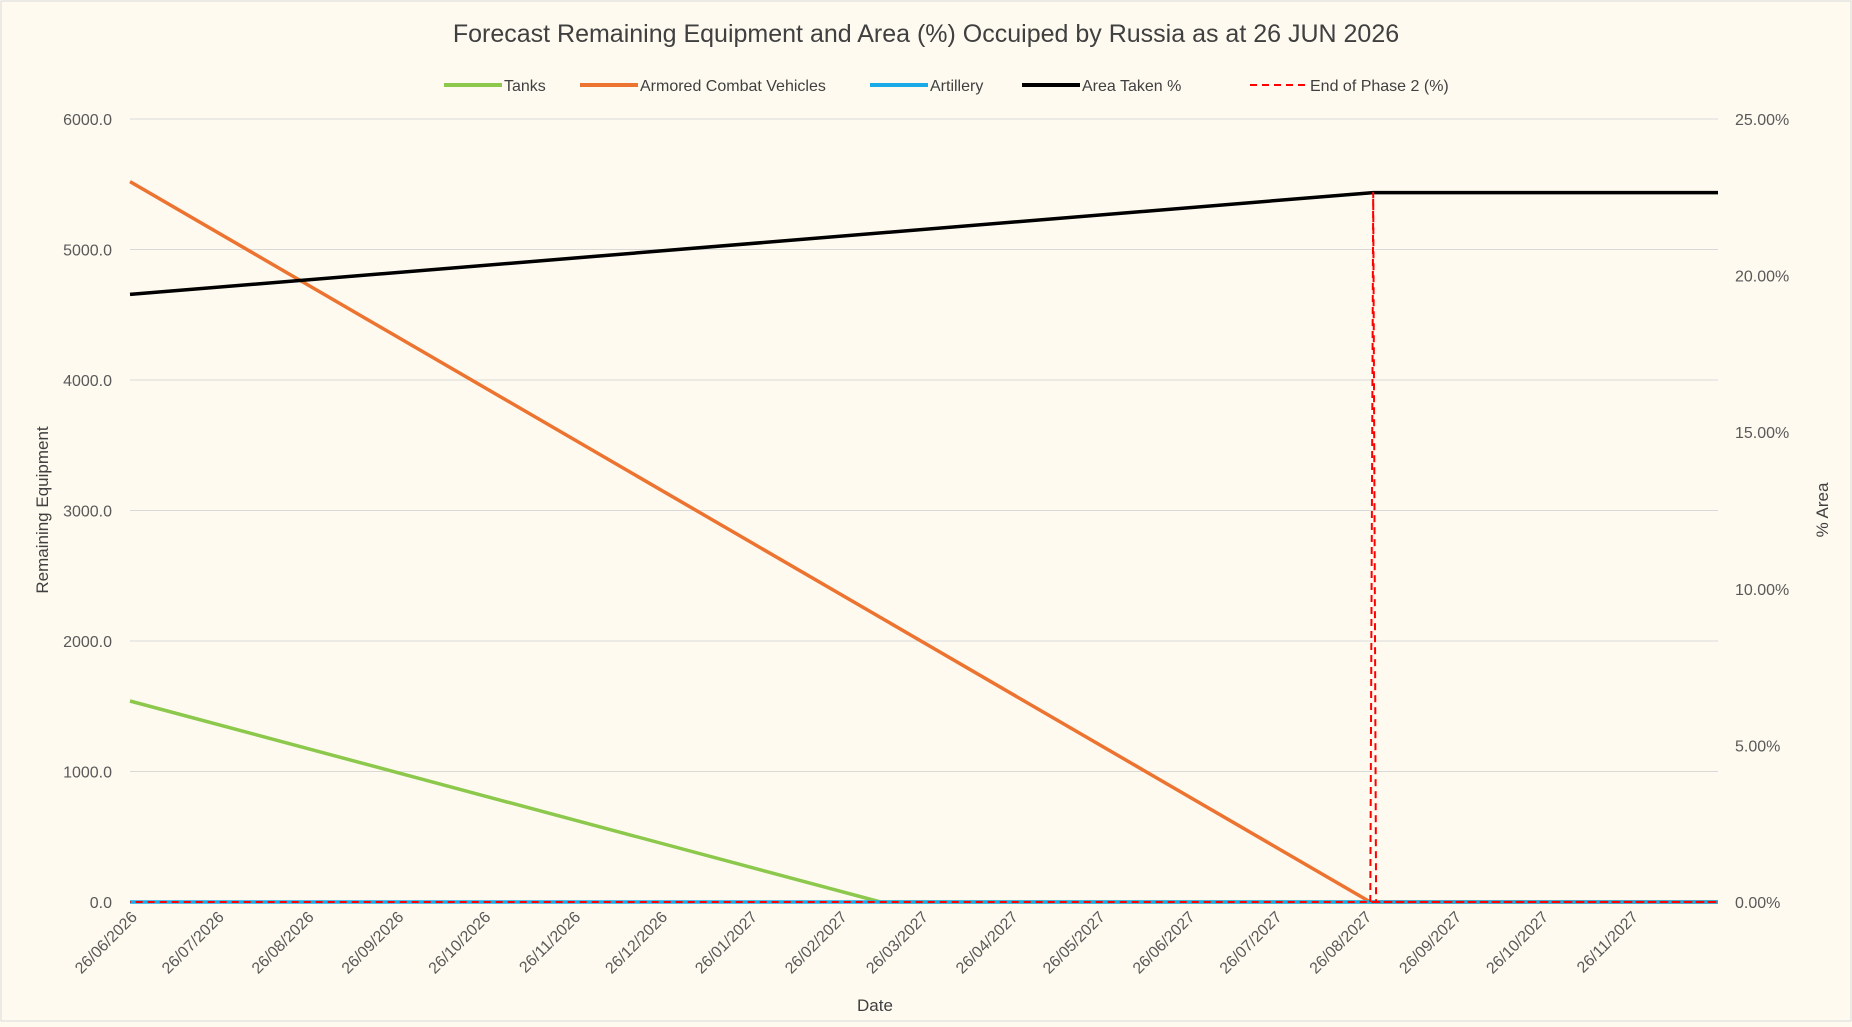  I want to click on legend-label: Artillery, so click(956, 86).